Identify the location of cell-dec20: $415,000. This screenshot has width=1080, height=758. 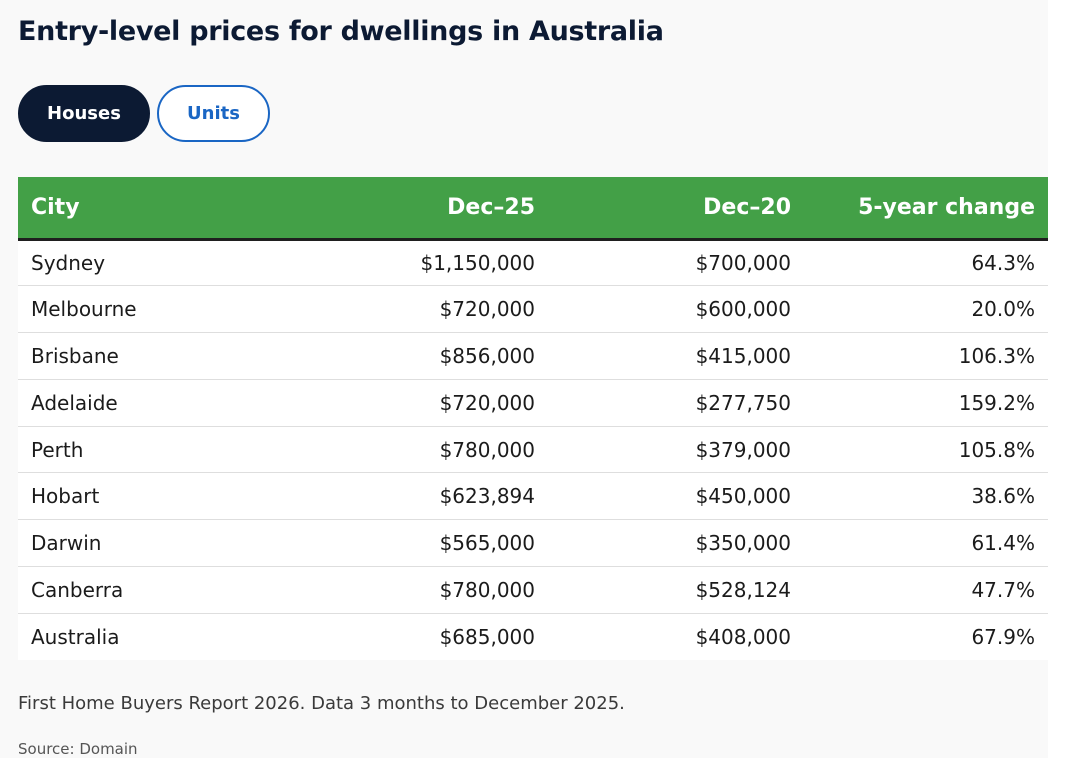
(743, 355).